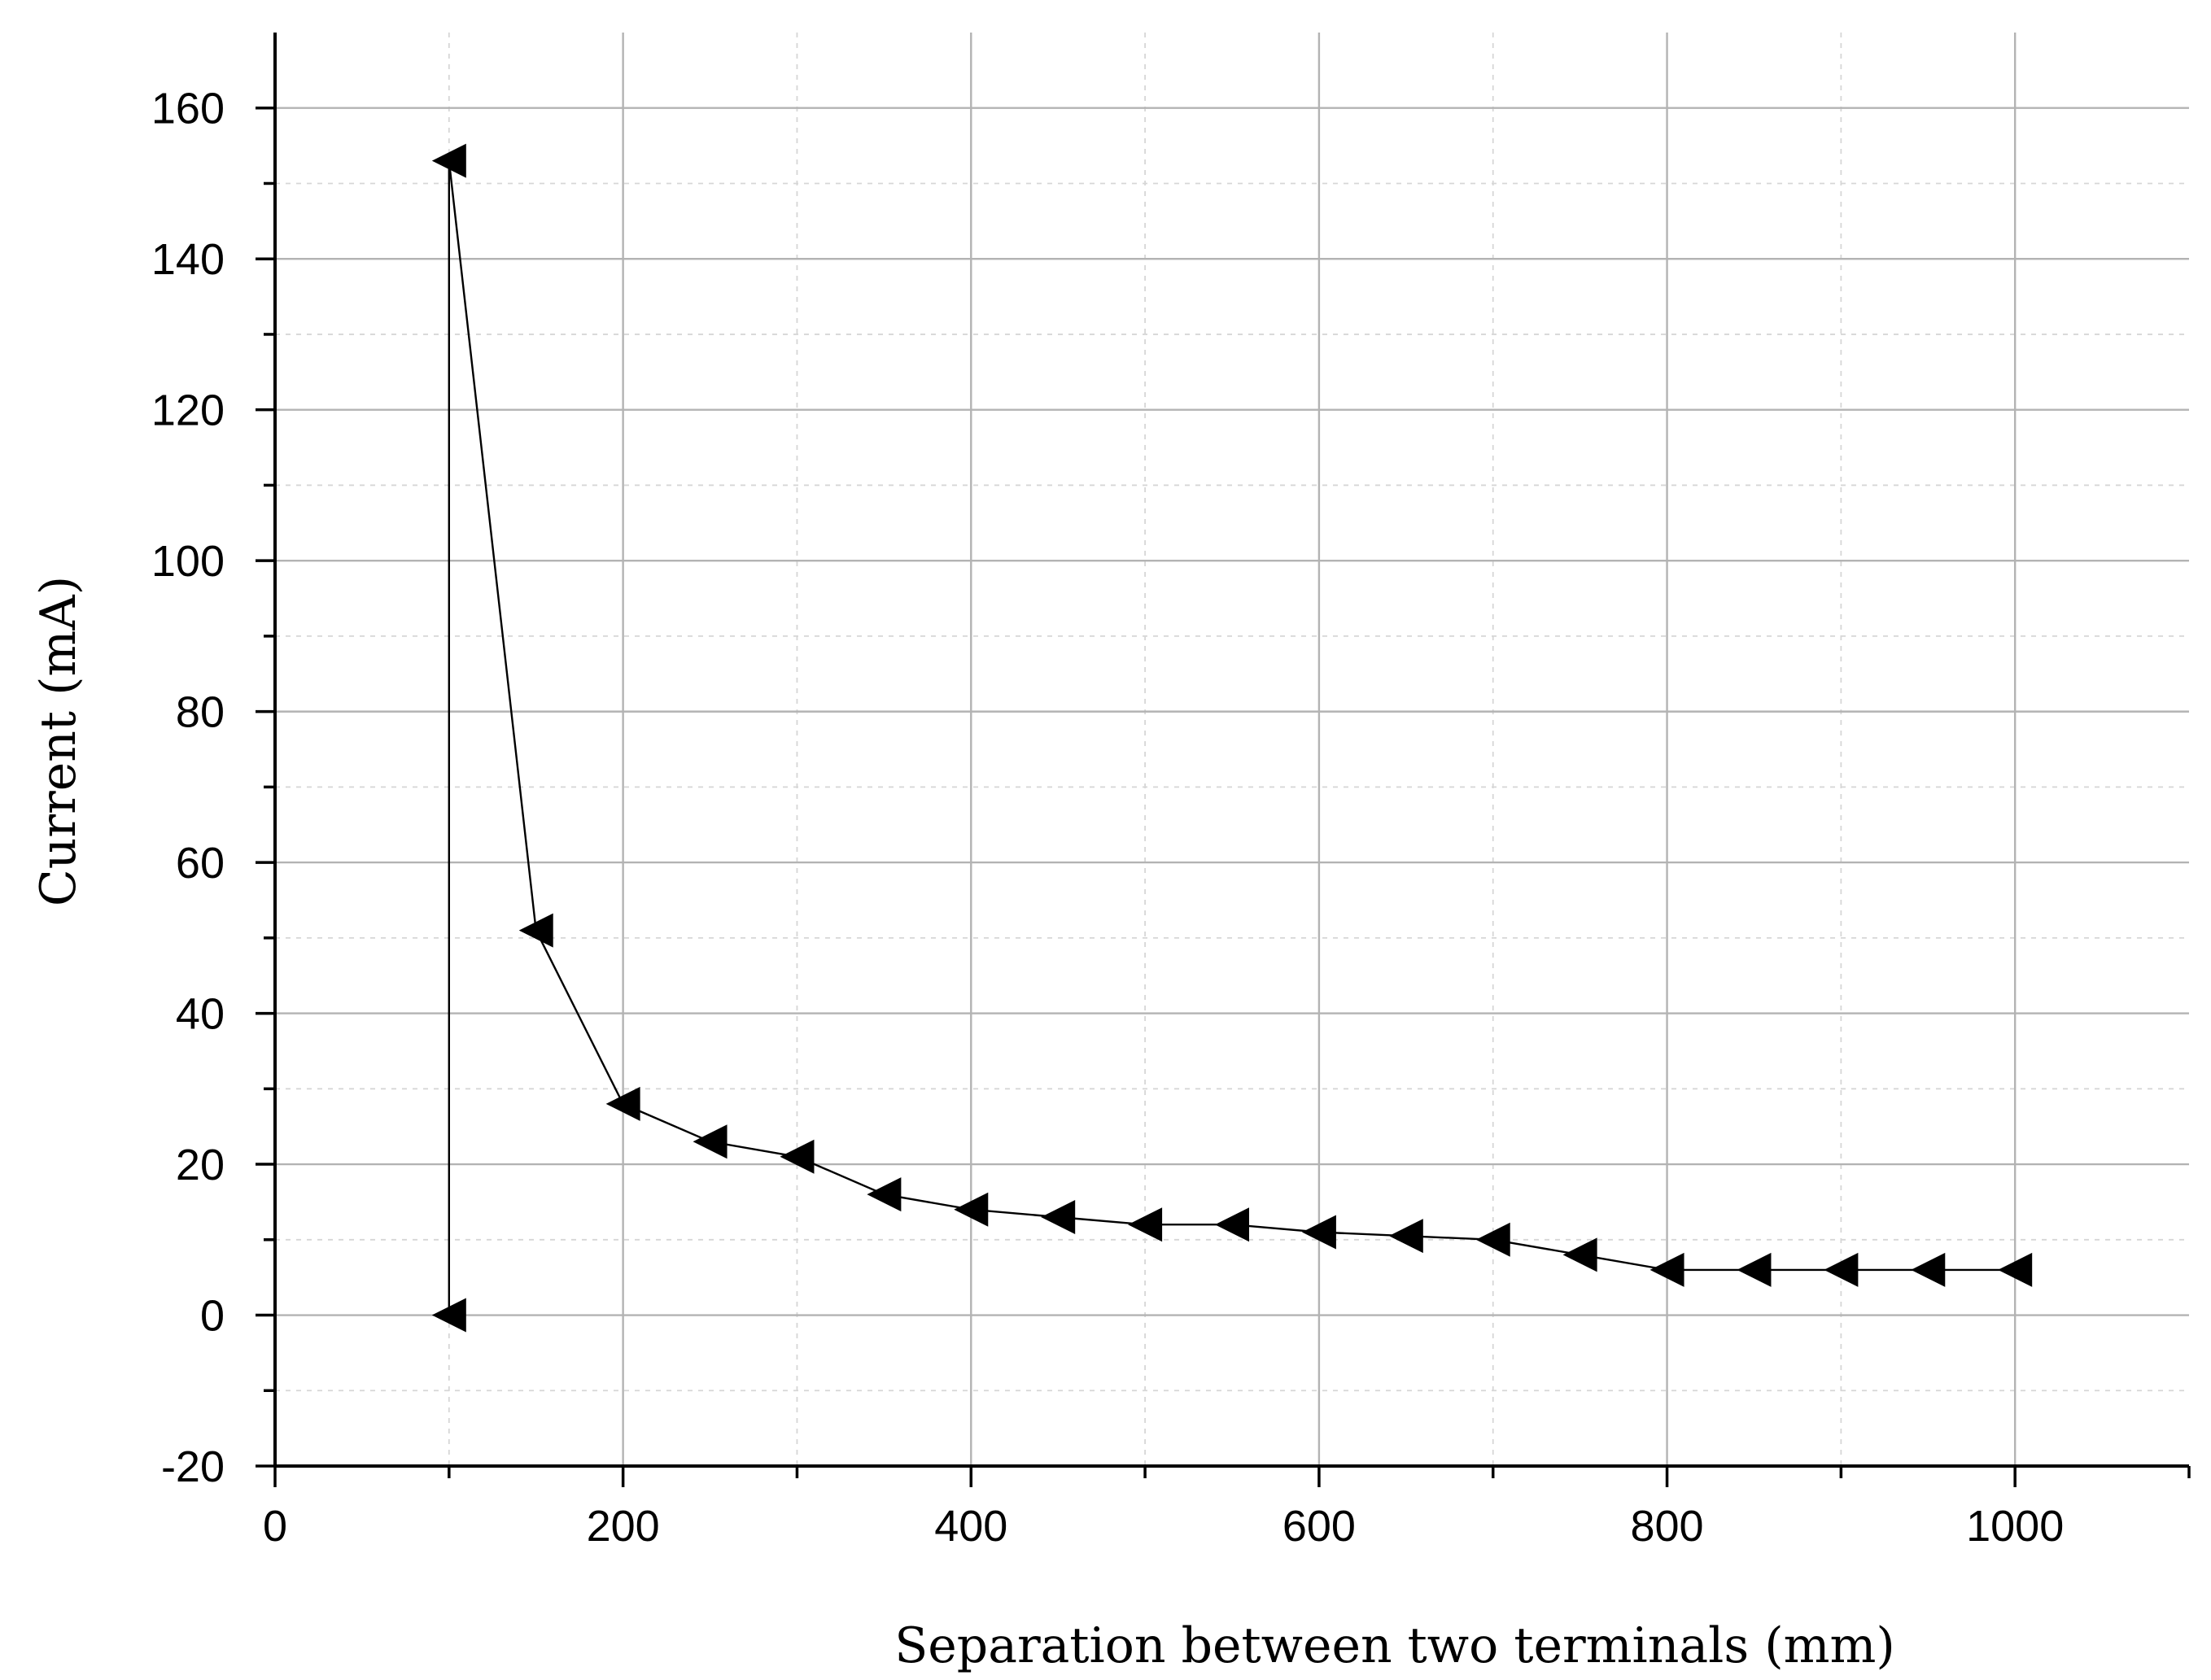 The width and height of the screenshot is (2211, 1680). Describe the element at coordinates (1667, 1527) in the screenshot. I see `x-tick-label: 800` at that location.